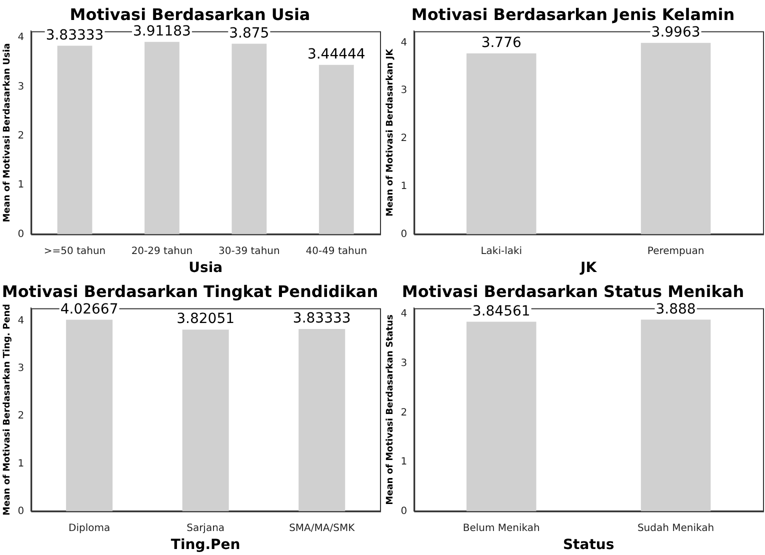 The height and width of the screenshot is (555, 765). I want to click on x-tick-label: Belum Menikah, so click(501, 528).